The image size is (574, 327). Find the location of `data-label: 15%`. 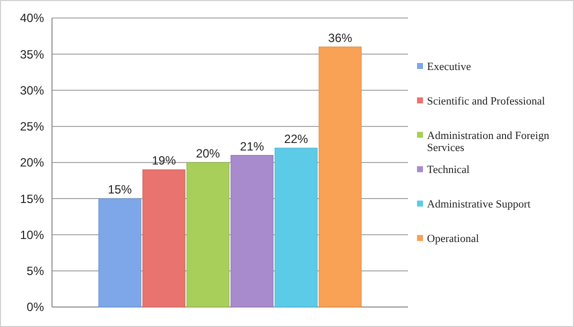

data-label: 15% is located at coordinates (120, 189).